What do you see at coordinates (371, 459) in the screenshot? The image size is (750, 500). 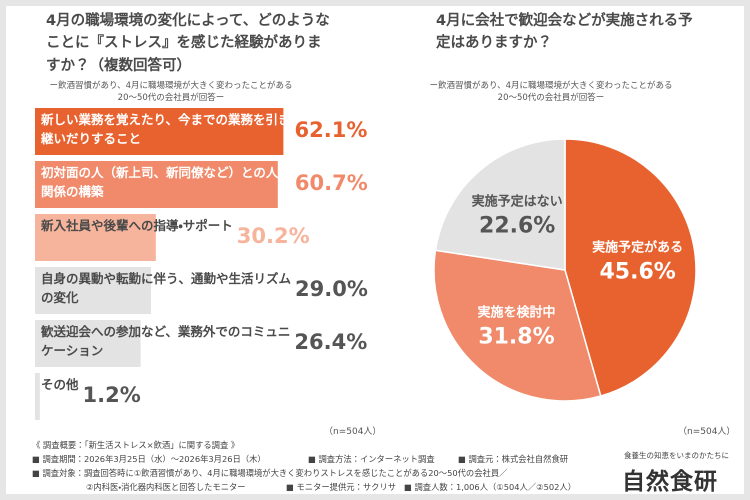 I see `survey-method: ■ 調査方法：インターネット調査` at bounding box center [371, 459].